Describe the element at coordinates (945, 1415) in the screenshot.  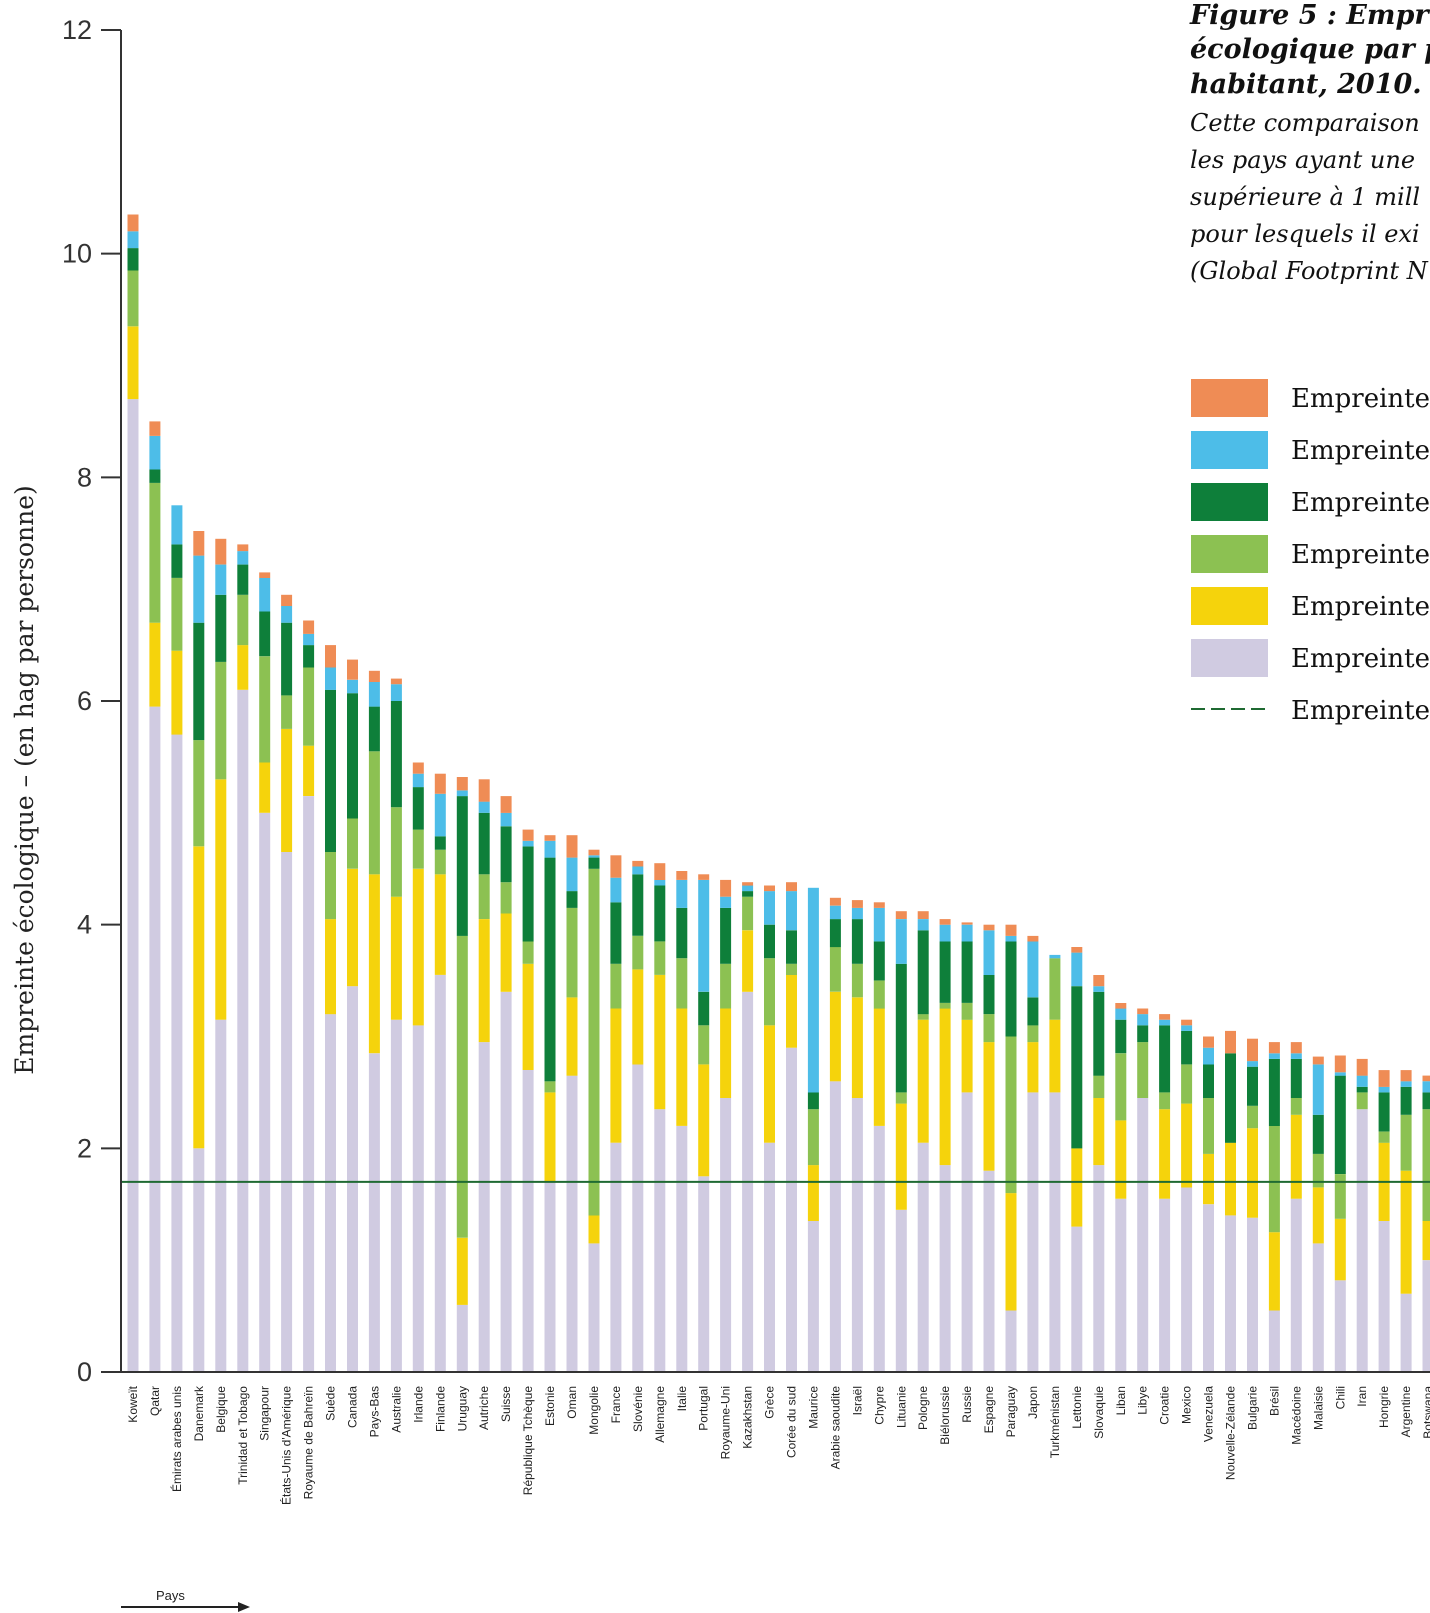
I see `x-tick-label: Biélorussie` at that location.